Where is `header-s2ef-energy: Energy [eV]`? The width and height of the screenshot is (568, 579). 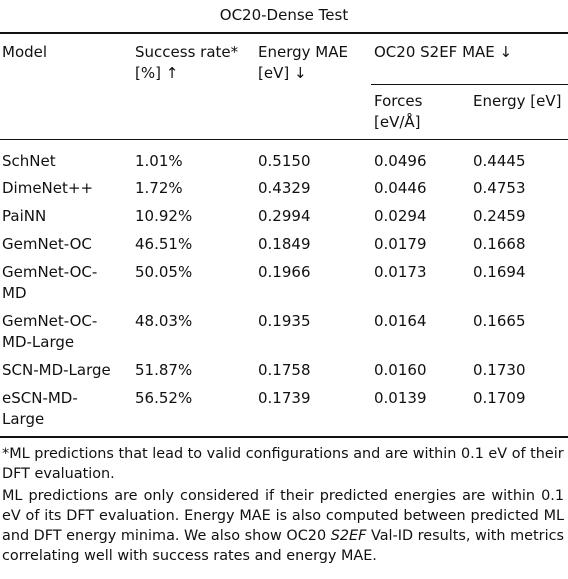 header-s2ef-energy: Energy [eV] is located at coordinates (517, 101).